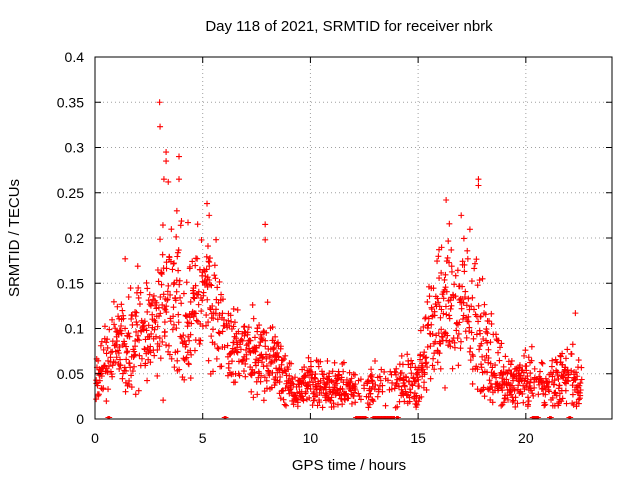 This screenshot has height=480, width=640. I want to click on y-tick-label: 0.15, so click(70, 283).